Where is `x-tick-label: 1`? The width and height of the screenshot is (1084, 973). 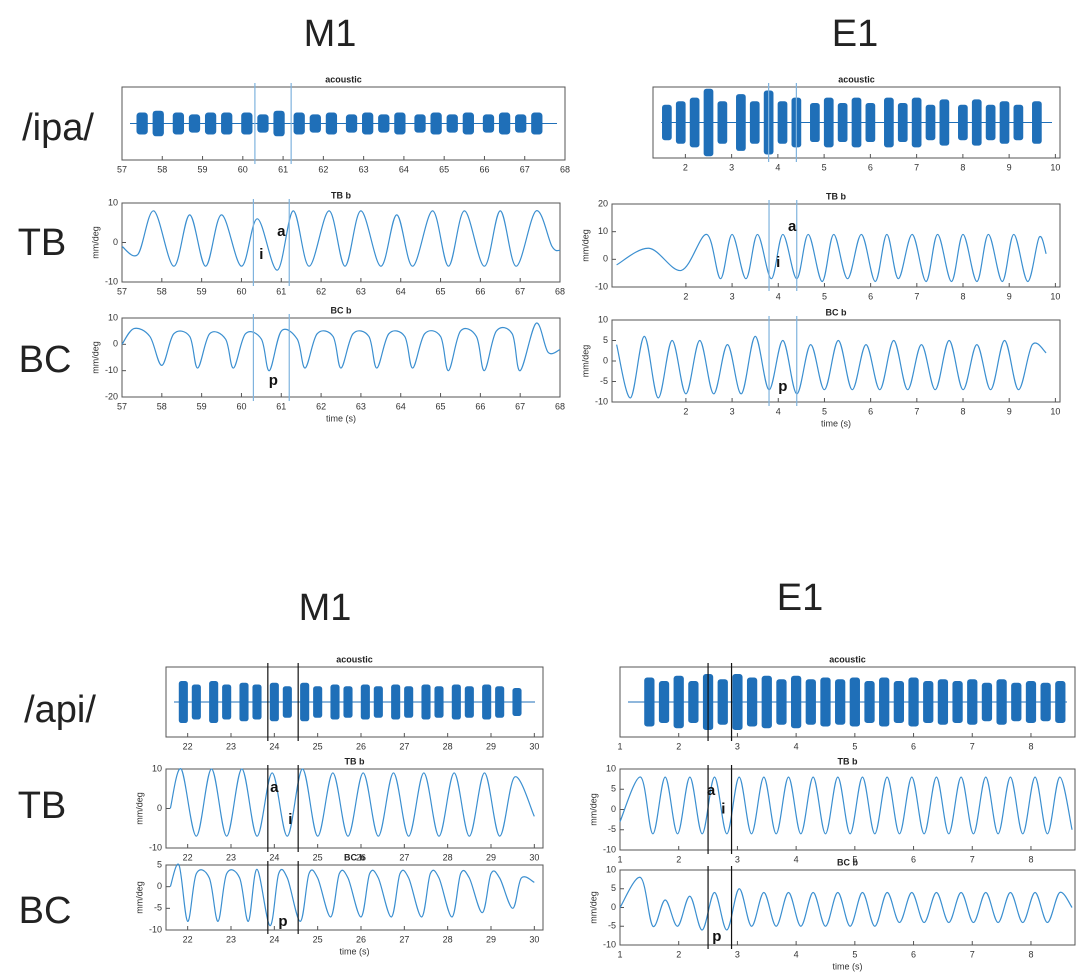 x-tick-label: 1 is located at coordinates (619, 859).